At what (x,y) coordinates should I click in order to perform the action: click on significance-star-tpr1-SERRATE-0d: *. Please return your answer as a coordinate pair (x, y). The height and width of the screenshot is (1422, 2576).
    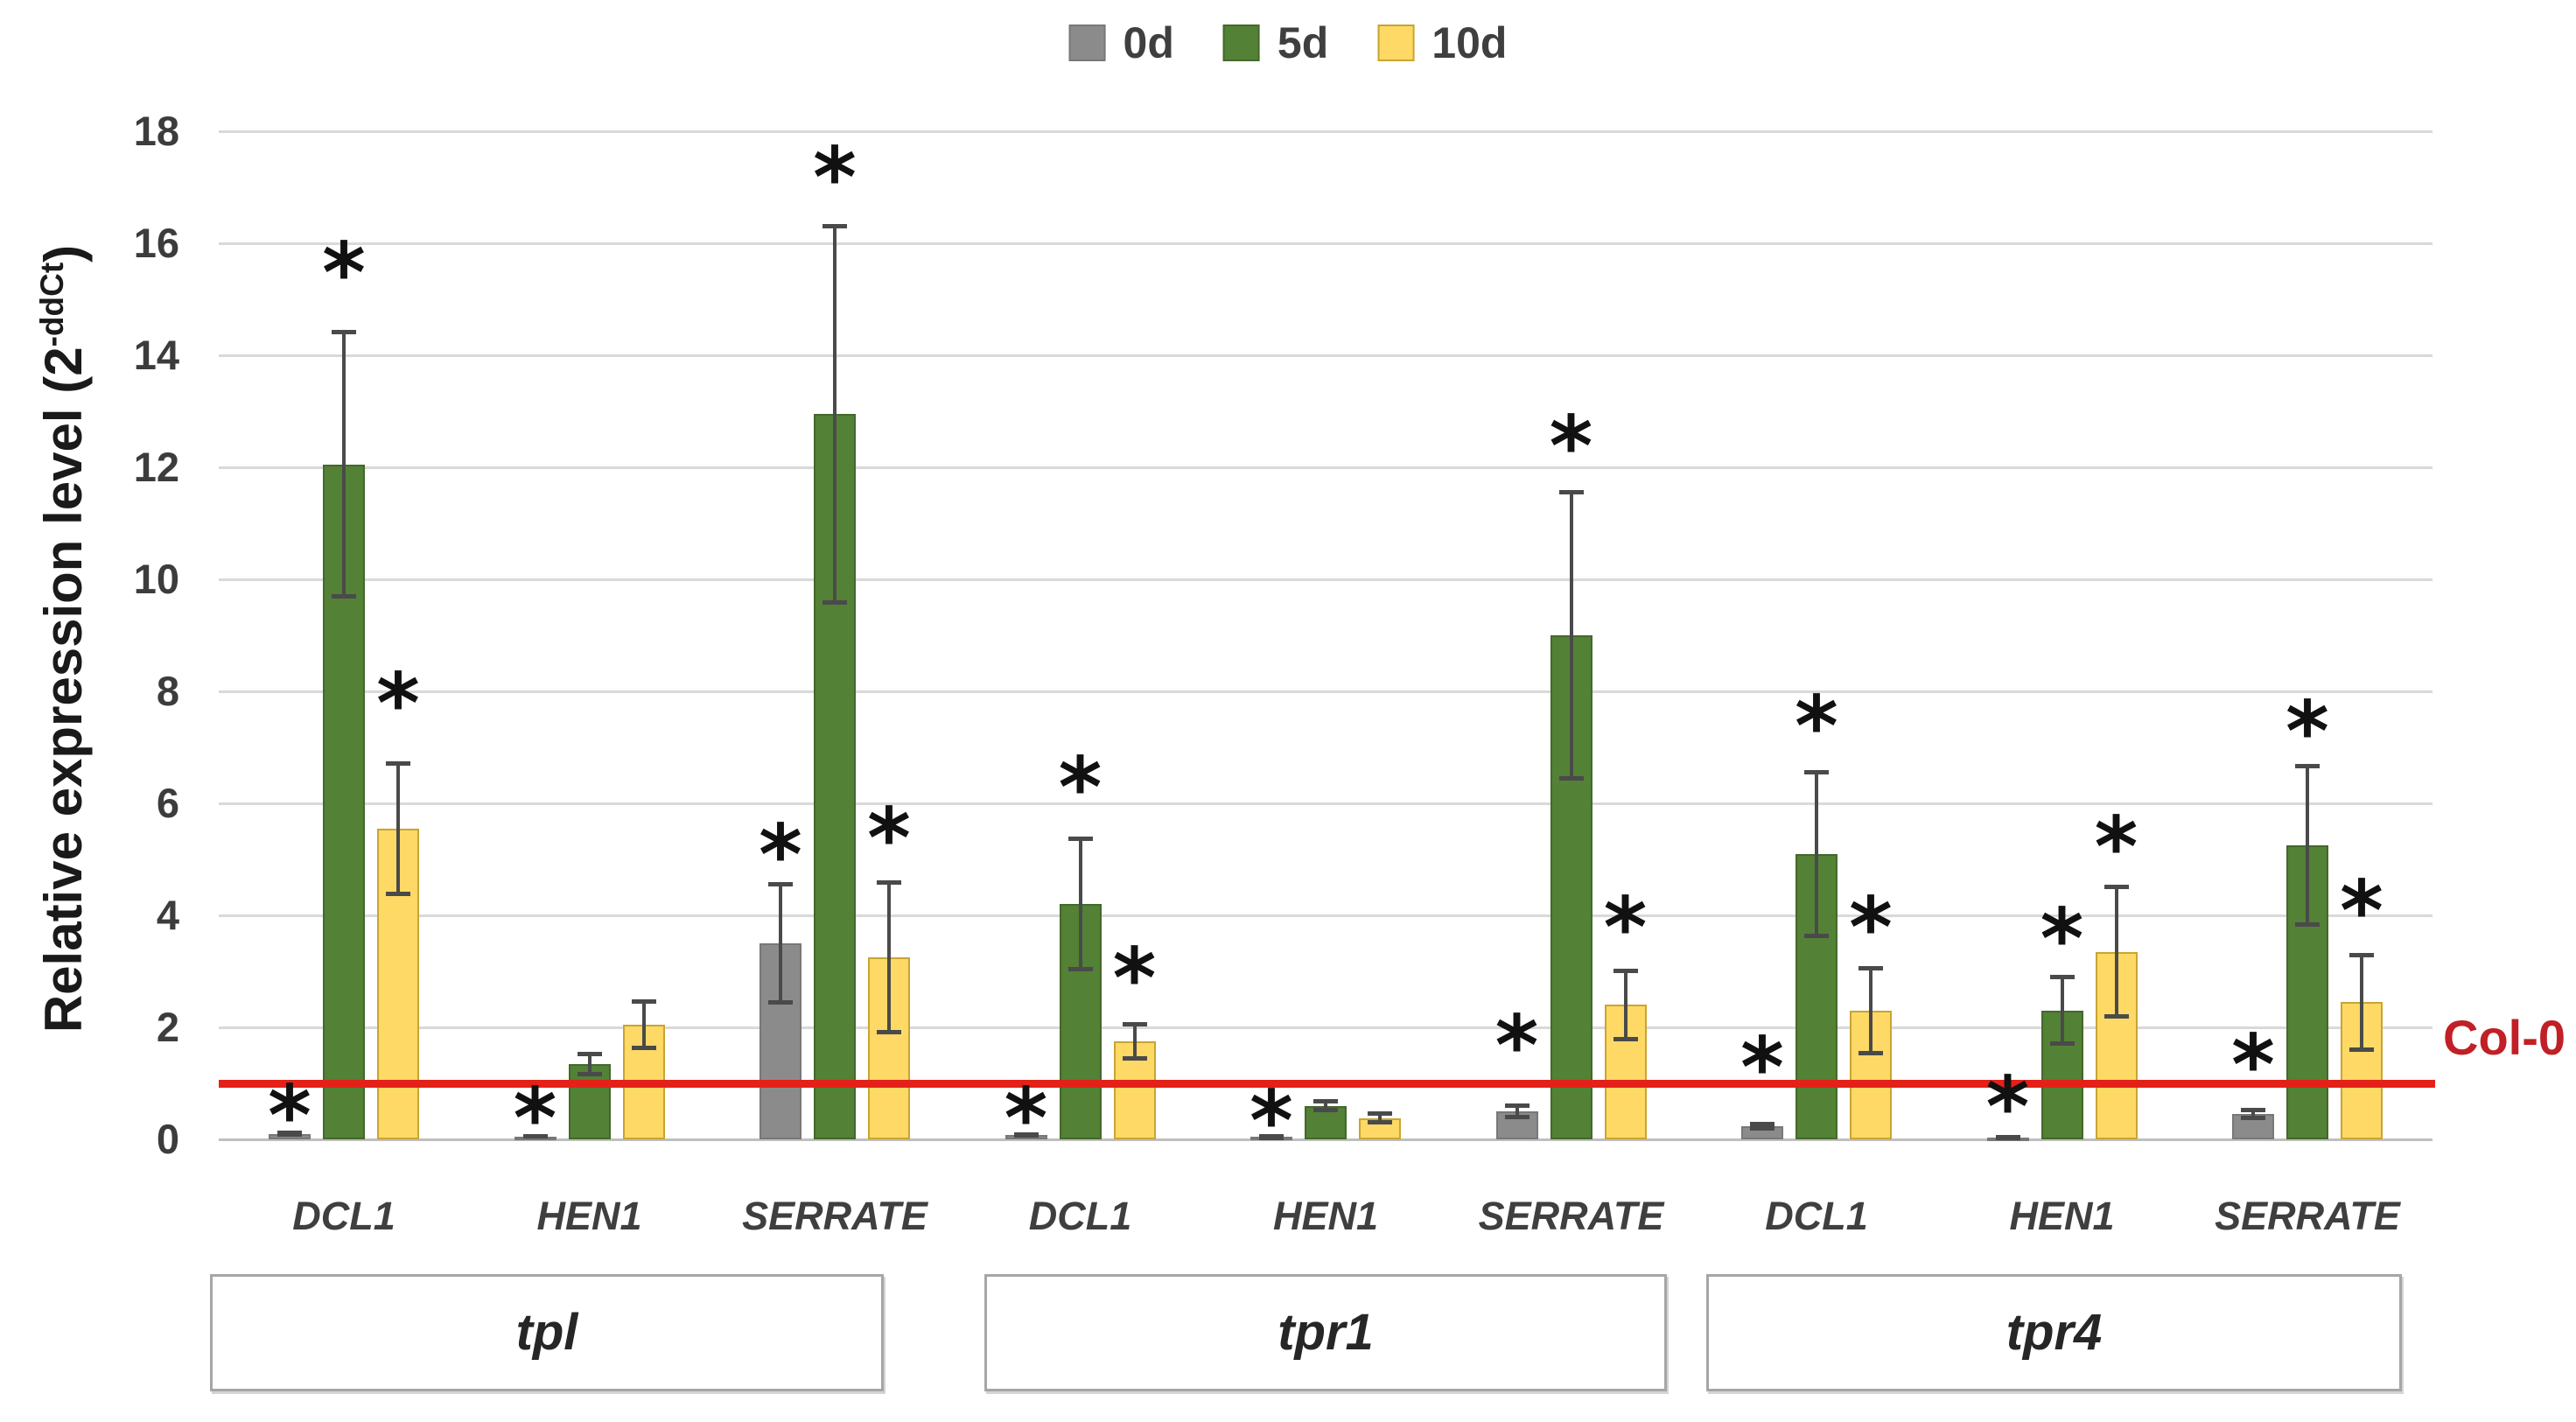
    Looking at the image, I should click on (1516, 1046).